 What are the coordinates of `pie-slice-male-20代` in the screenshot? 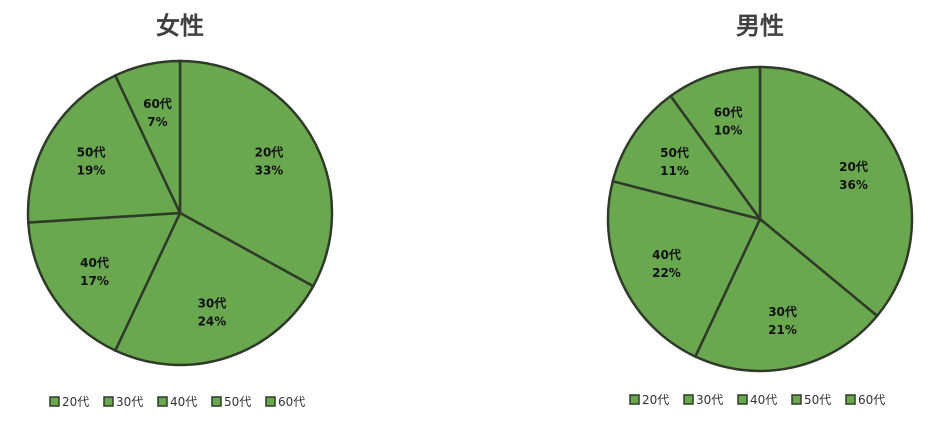 It's located at (836, 191).